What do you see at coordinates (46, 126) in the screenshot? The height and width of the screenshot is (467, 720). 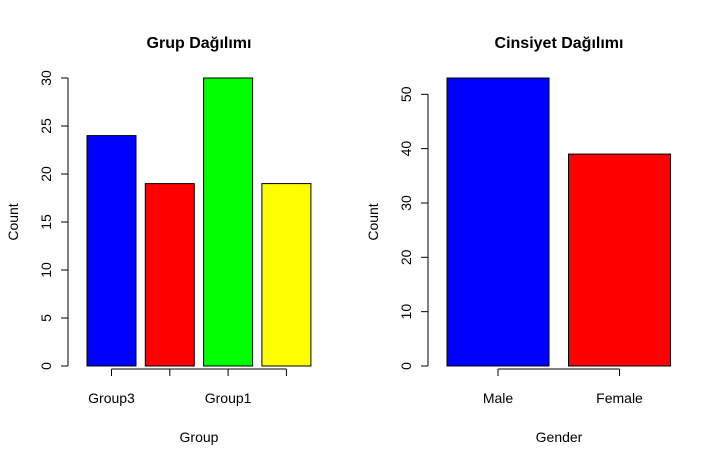 I see `y-tick-label: 25` at bounding box center [46, 126].